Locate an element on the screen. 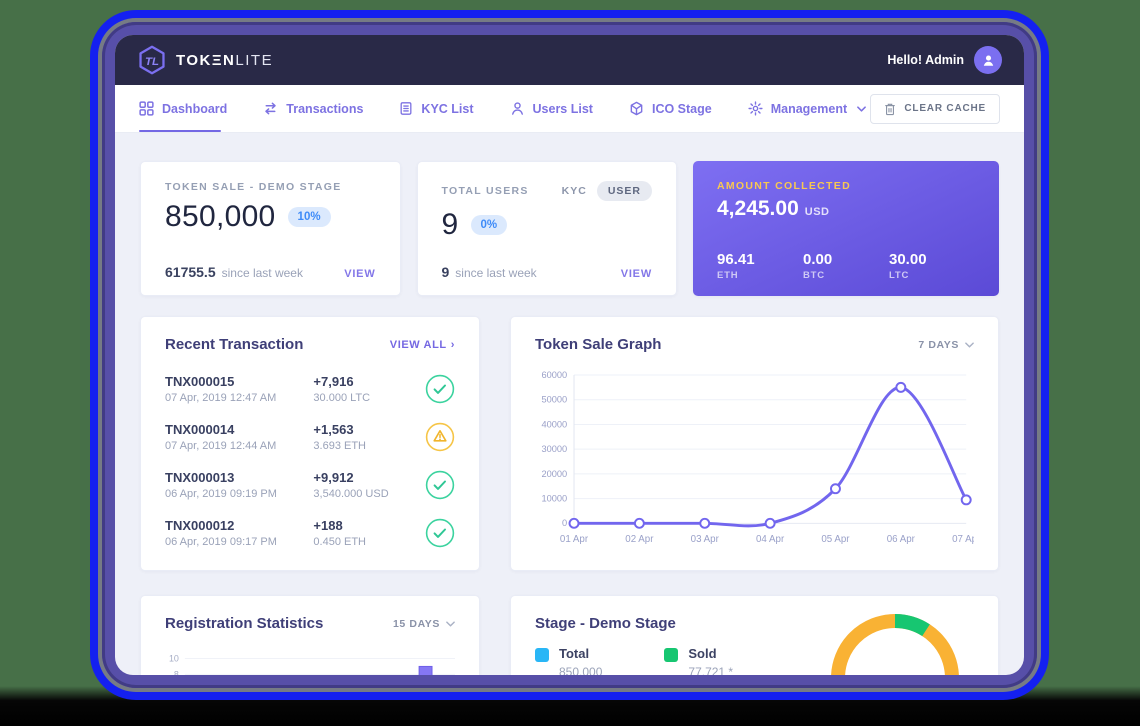 The height and width of the screenshot is (726, 1140). svg-text: 04 Apr is located at coordinates (770, 539).